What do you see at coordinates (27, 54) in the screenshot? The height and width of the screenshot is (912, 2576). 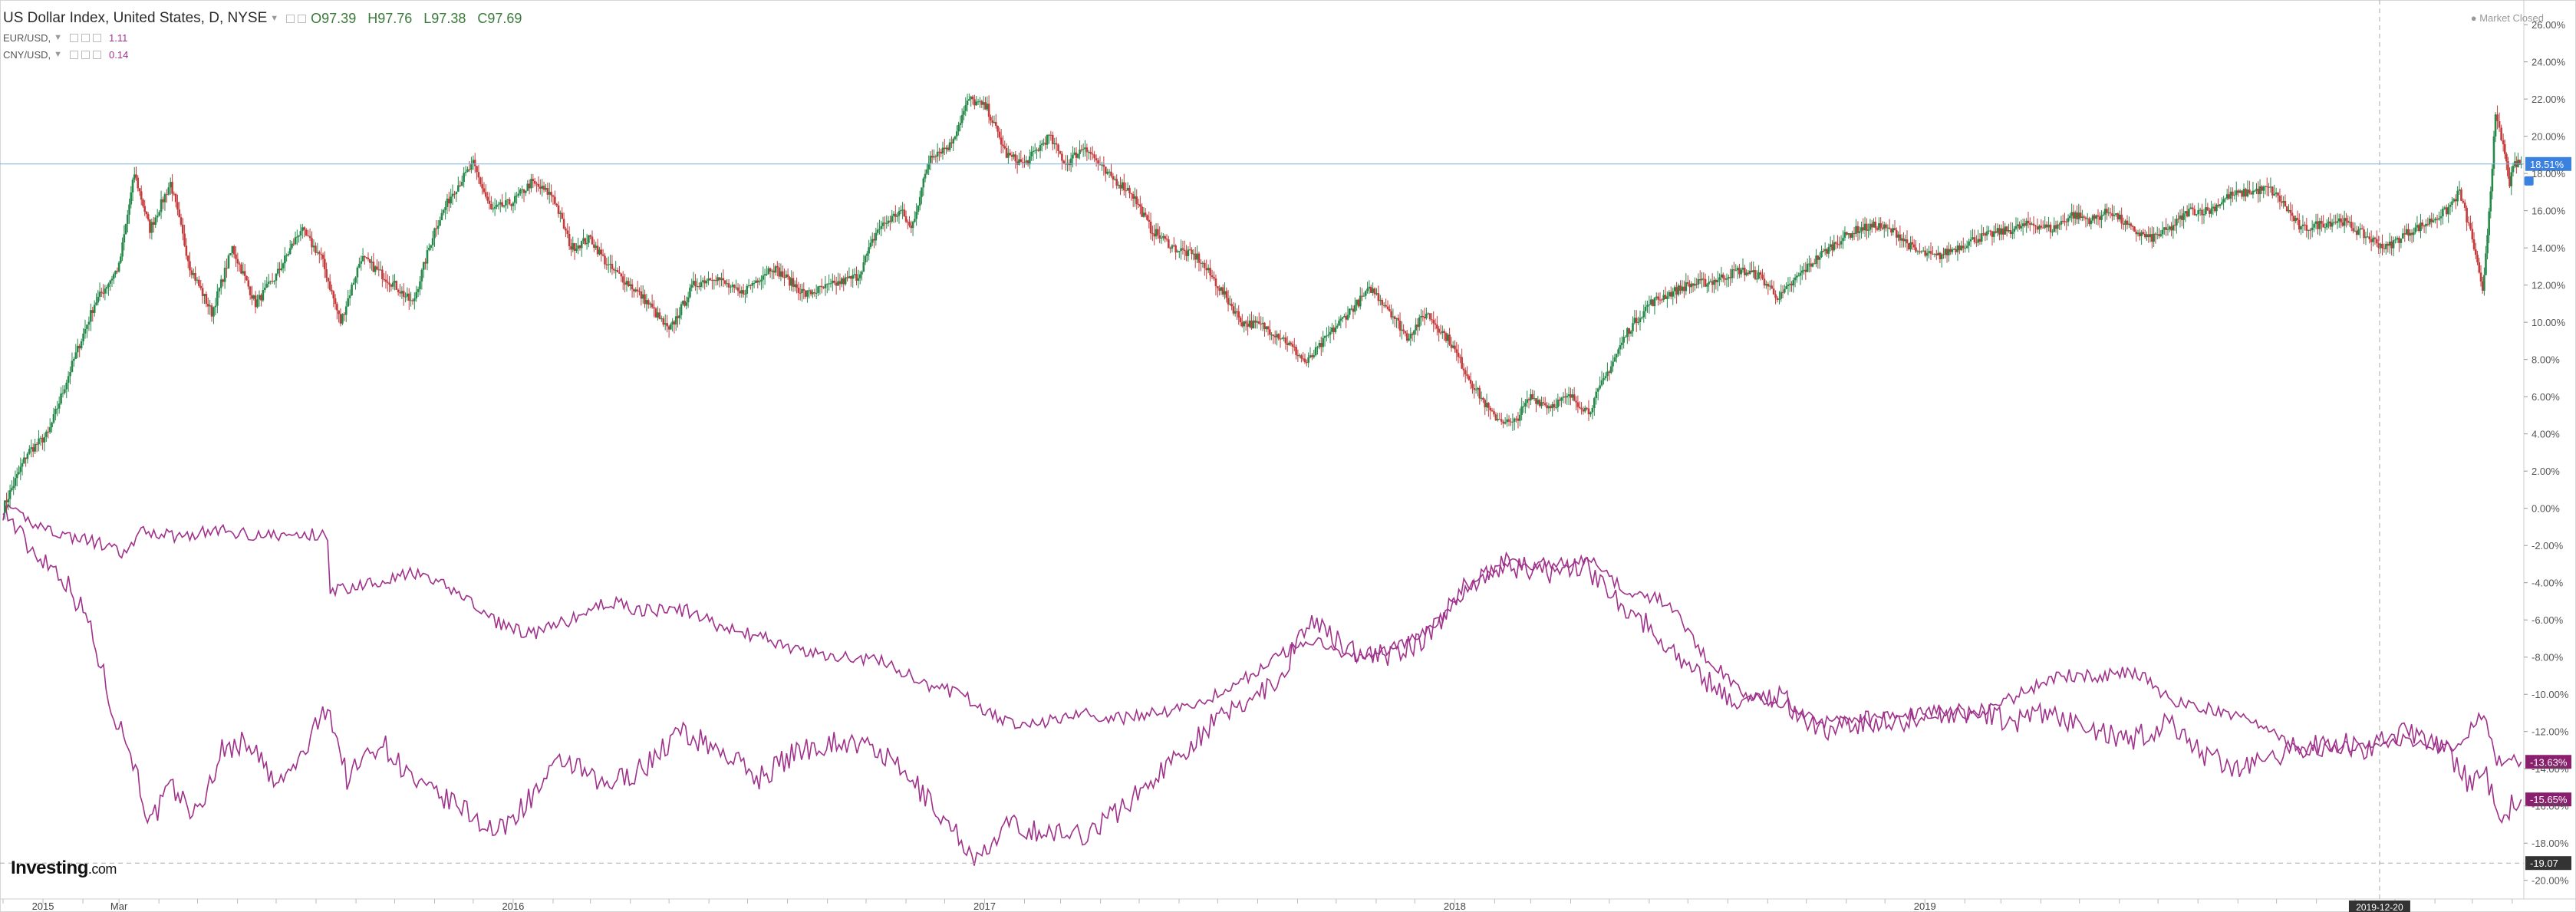 I see `cny-series-label: CNY/USD,` at bounding box center [27, 54].